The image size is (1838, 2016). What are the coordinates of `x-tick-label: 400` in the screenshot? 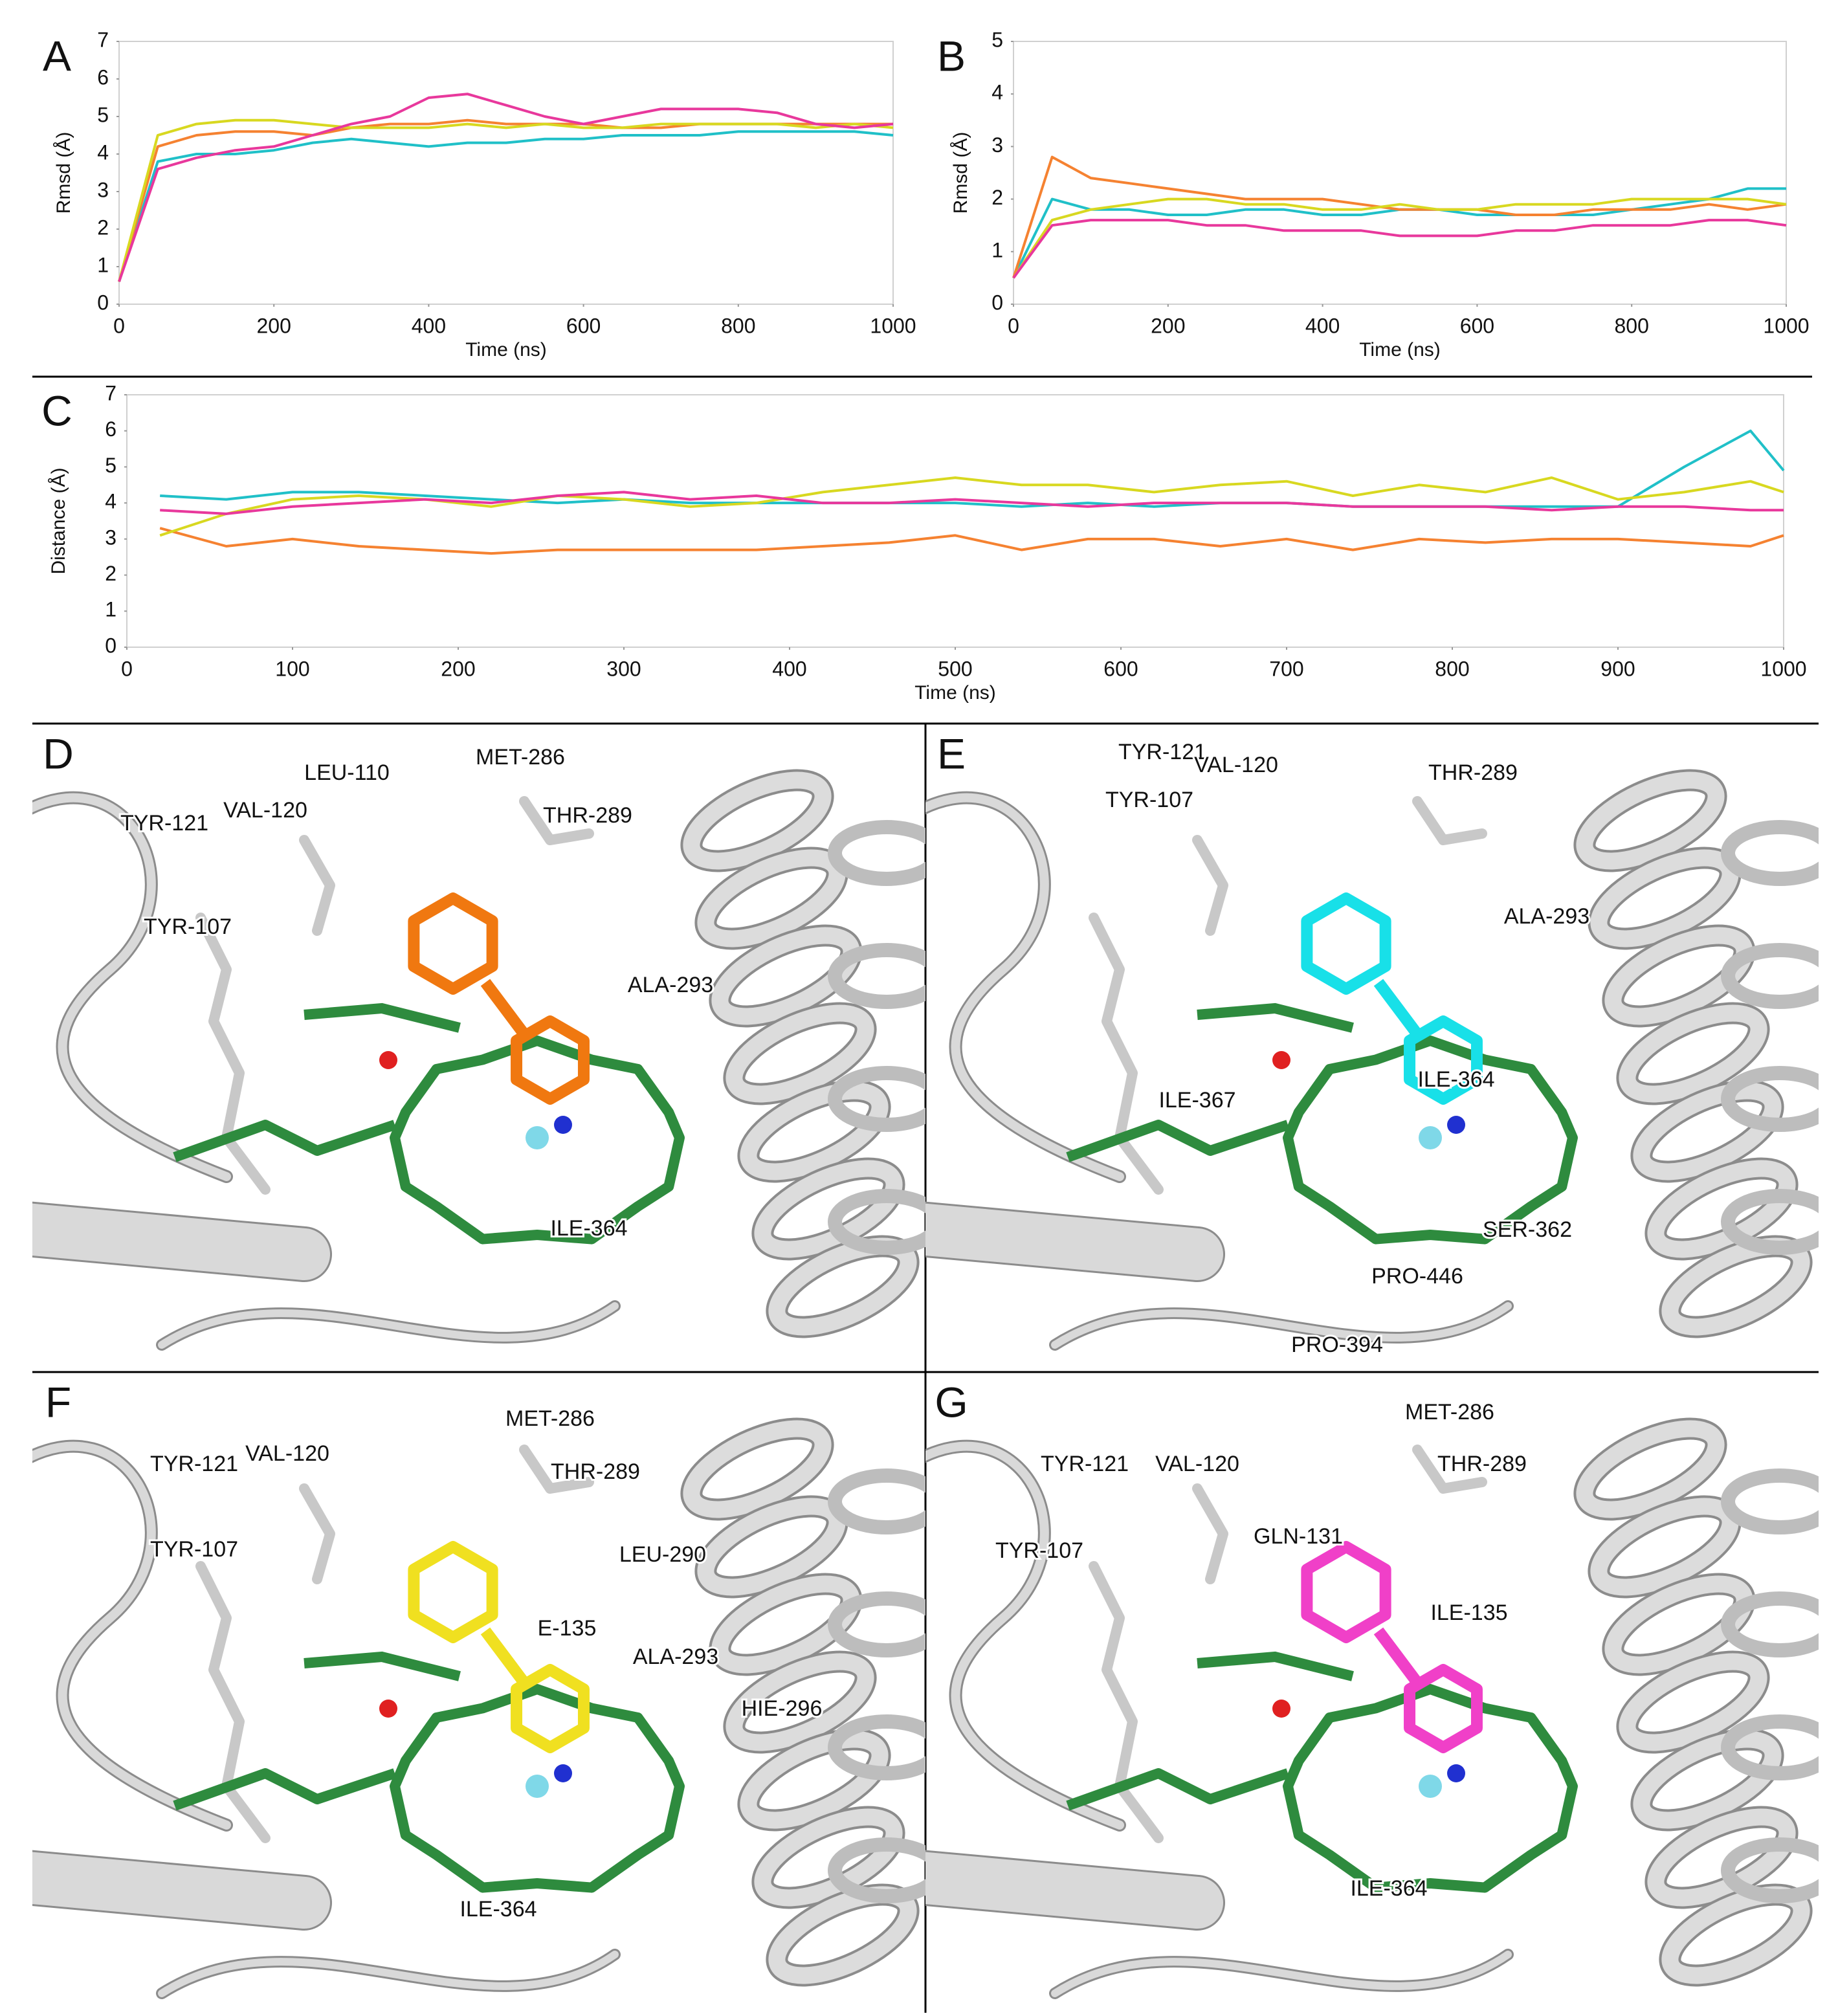 It's located at (1322, 325).